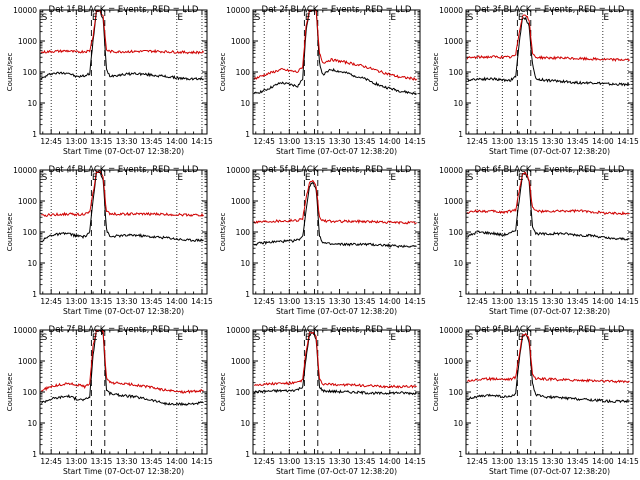 This screenshot has height=480, width=640. I want to click on panel-title: Det 7f BLACK = Events, RED = LLD, so click(124, 330).